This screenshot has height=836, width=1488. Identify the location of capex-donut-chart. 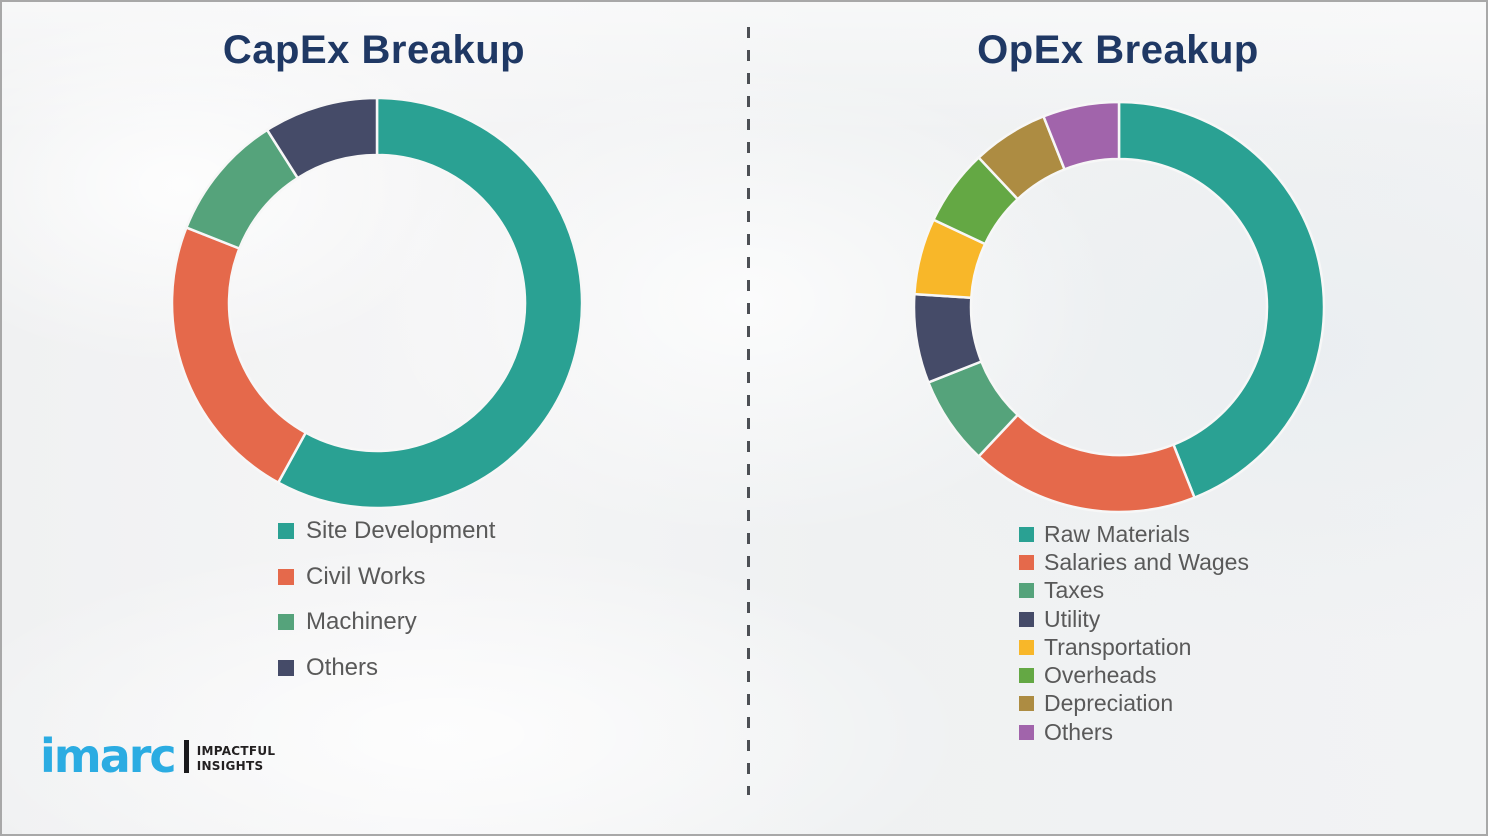
(377, 303).